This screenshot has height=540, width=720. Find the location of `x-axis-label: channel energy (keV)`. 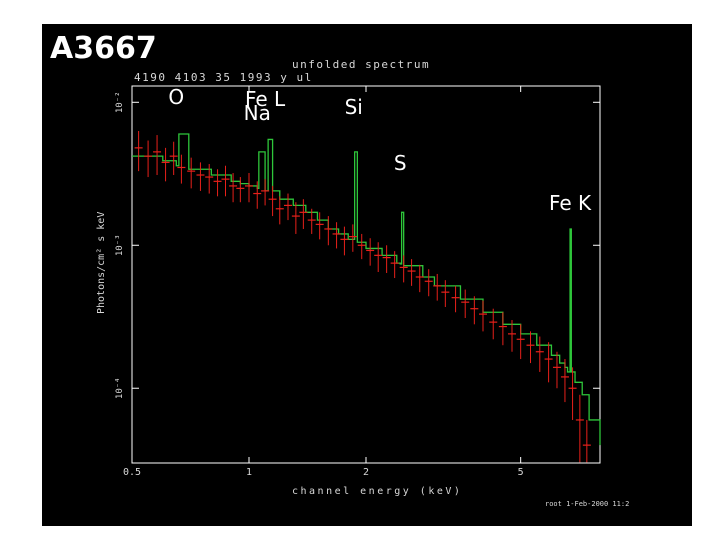

x-axis-label: channel energy (keV) is located at coordinates (377, 491).